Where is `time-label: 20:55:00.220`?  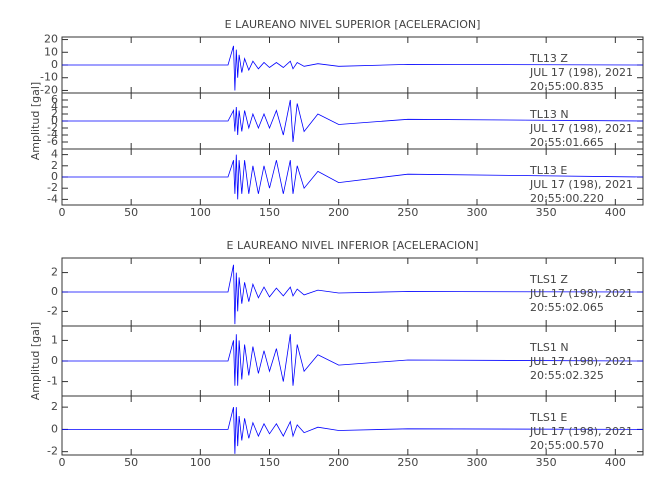
time-label: 20:55:00.220 is located at coordinates (567, 198).